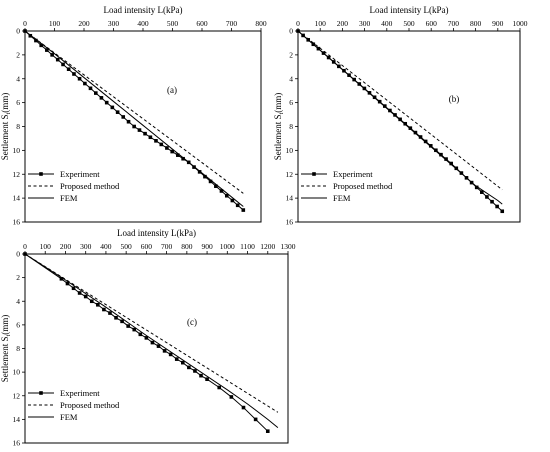 The image size is (550, 452). What do you see at coordinates (17, 395) in the screenshot?
I see `y-tick-label: 12` at bounding box center [17, 395].